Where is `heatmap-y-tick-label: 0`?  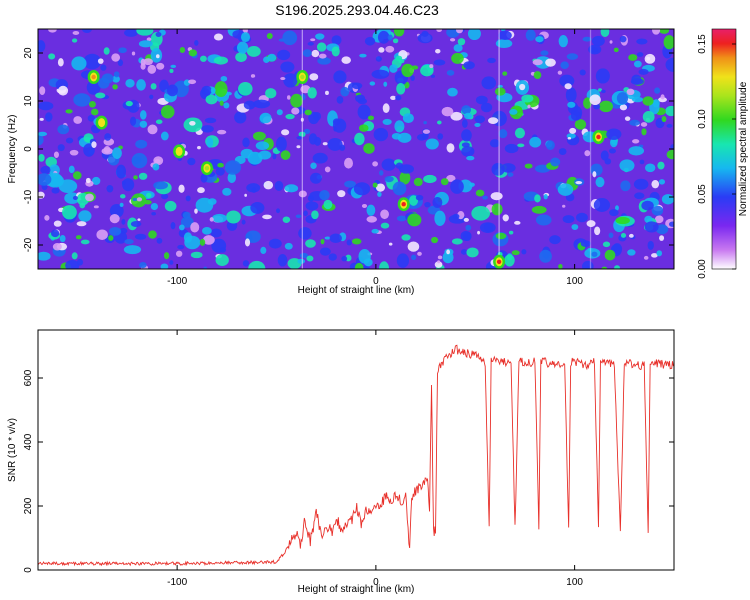
heatmap-y-tick-label: 0 is located at coordinates (28, 149).